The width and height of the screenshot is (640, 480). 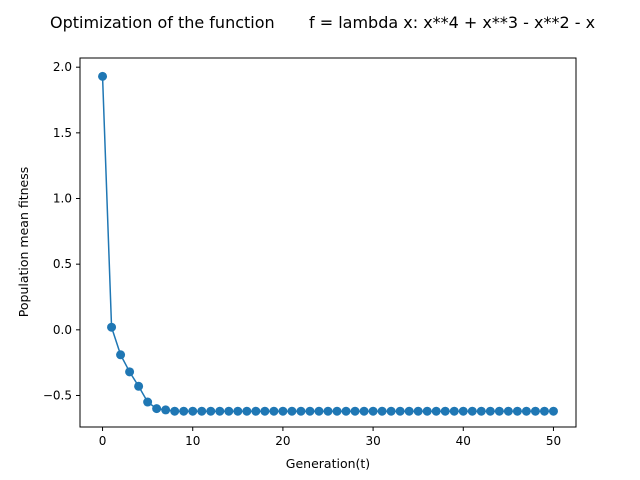 I want to click on x-tick-label: 20, so click(x=282, y=441).